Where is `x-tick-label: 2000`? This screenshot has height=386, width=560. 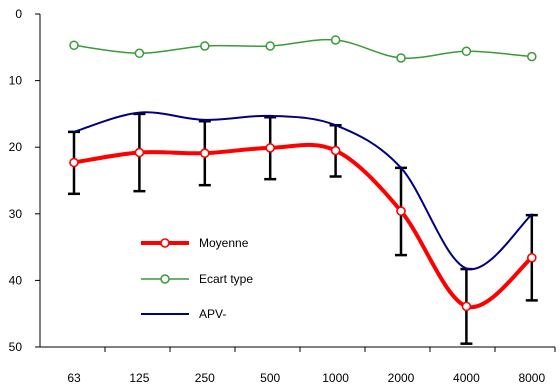 x-tick-label: 2000 is located at coordinates (401, 378).